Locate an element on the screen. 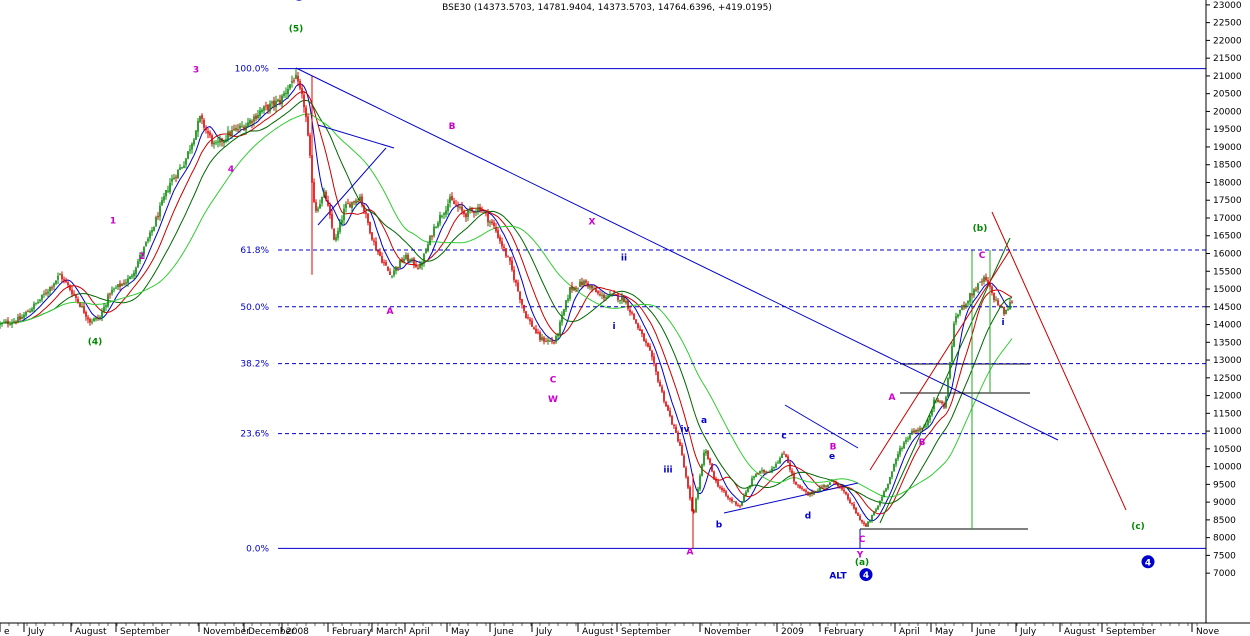 This screenshot has height=636, width=1250. wave-label: ii is located at coordinates (624, 259).